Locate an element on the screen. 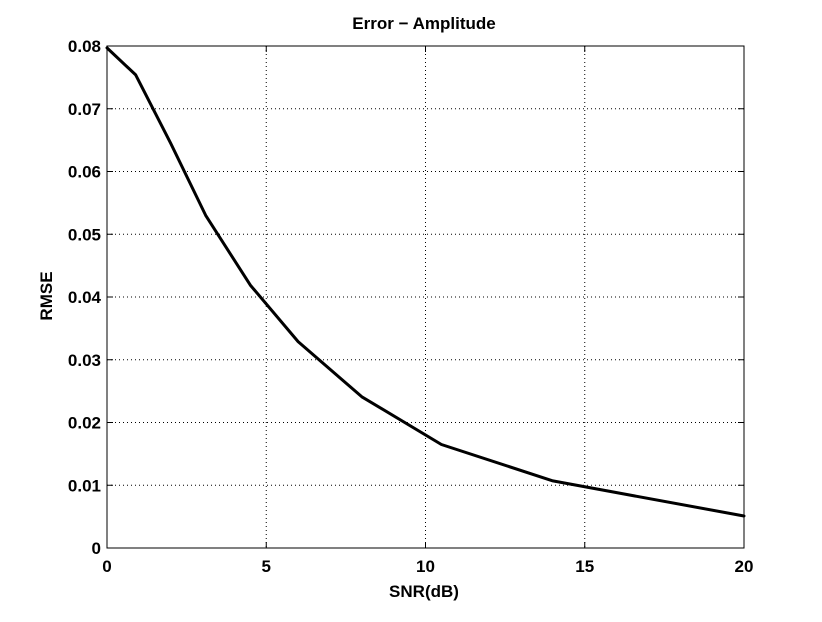  y-tick-label: 0.03 is located at coordinates (84, 360).